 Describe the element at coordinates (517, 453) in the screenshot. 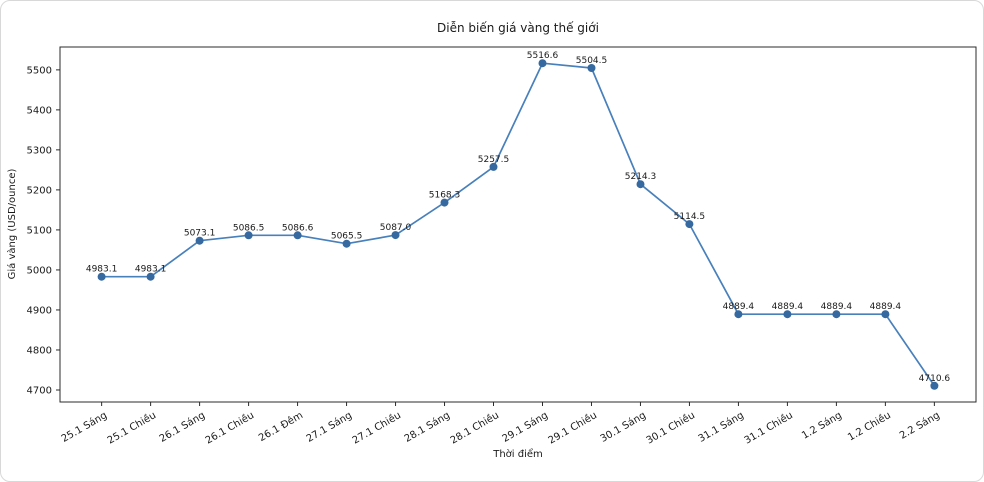

I see `x-axis-label: Thời điểm` at that location.